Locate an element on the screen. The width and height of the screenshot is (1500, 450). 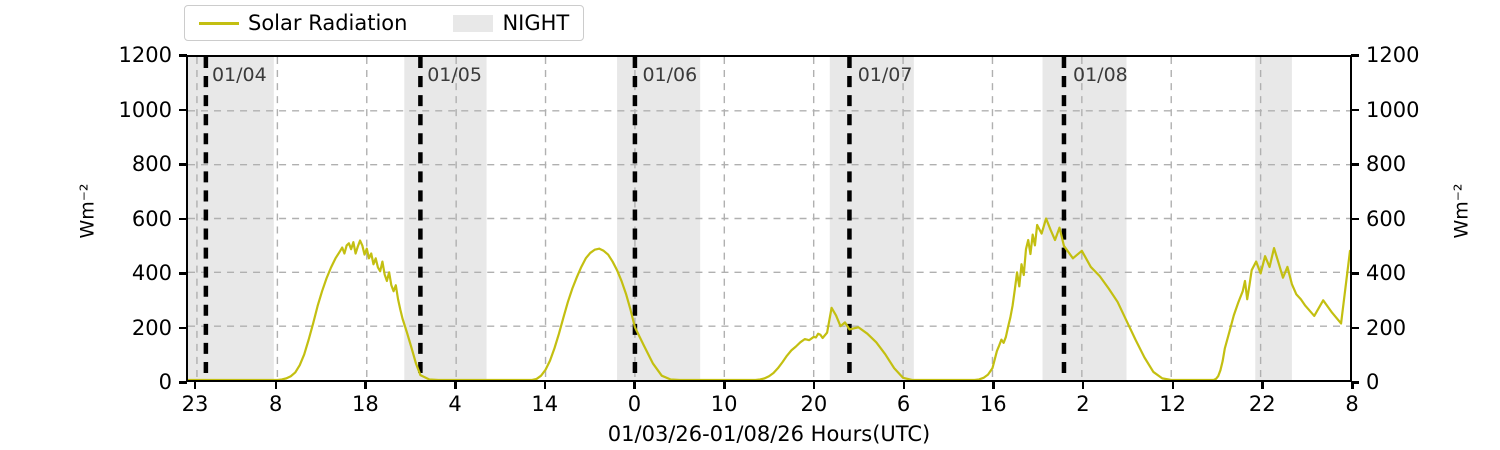
y-axis-left-tick-label: 0 is located at coordinates (165, 382).